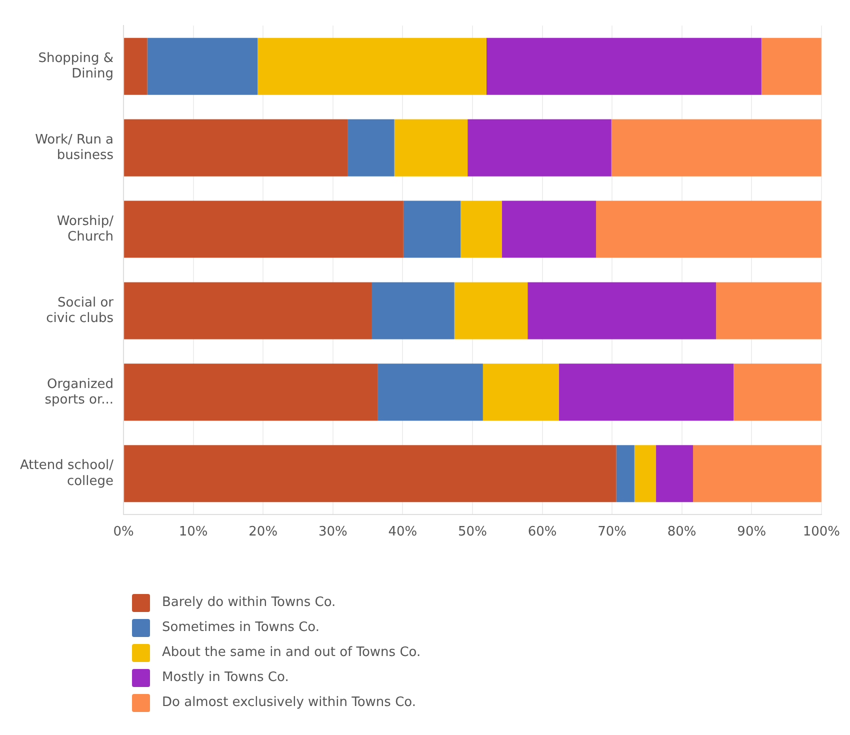 The image size is (850, 735). Describe the element at coordinates (289, 702) in the screenshot. I see `legend-label: Do almost exclusively within Towns Co.` at that location.